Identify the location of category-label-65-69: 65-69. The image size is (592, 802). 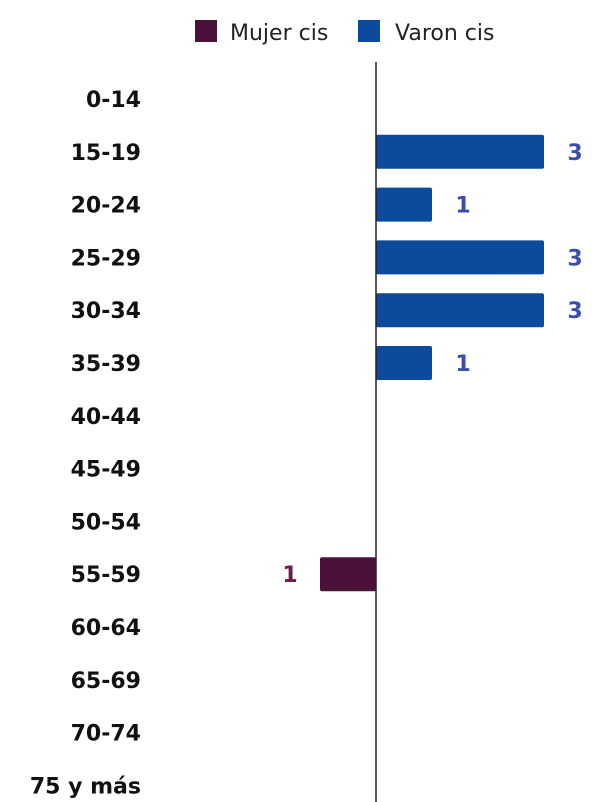
(106, 681).